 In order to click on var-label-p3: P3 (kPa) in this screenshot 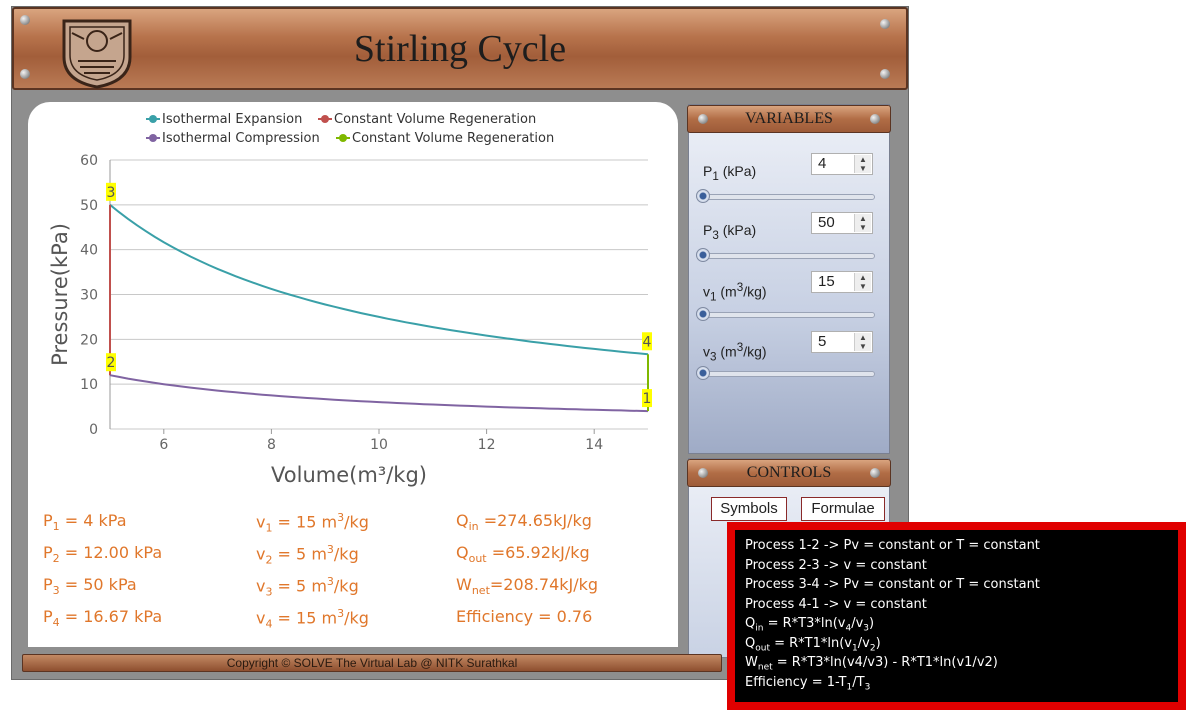, I will do `click(730, 232)`.